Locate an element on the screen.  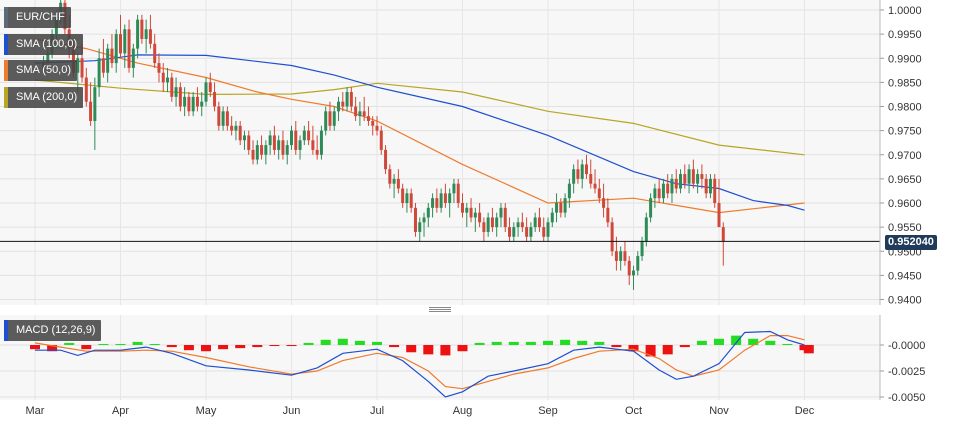
macd-lines is located at coordinates (419, 364).